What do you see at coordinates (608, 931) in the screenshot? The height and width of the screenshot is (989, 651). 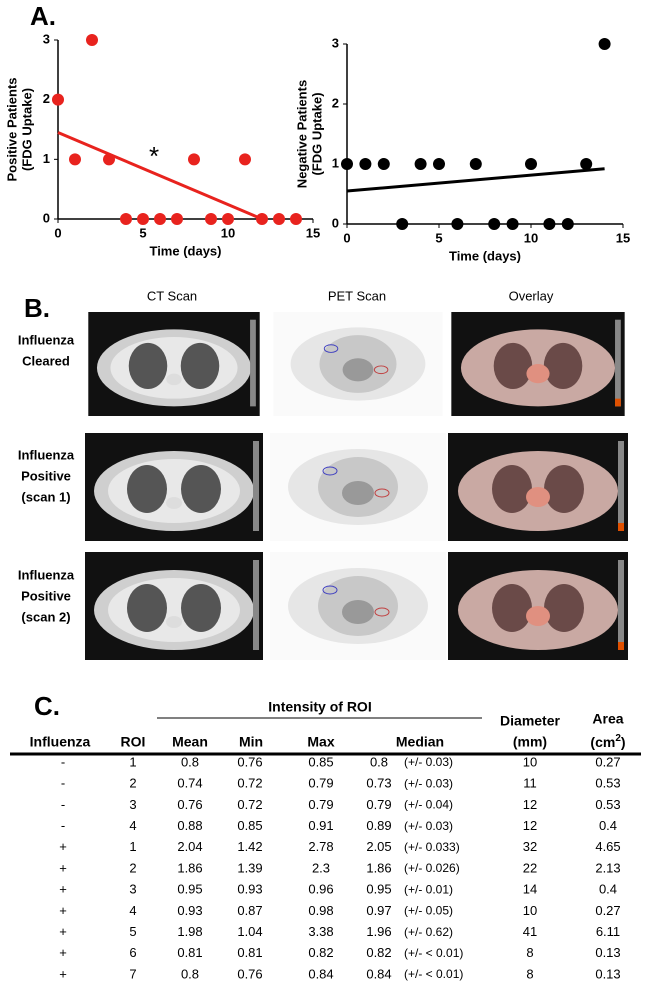 I see `table-cell: 6.11` at bounding box center [608, 931].